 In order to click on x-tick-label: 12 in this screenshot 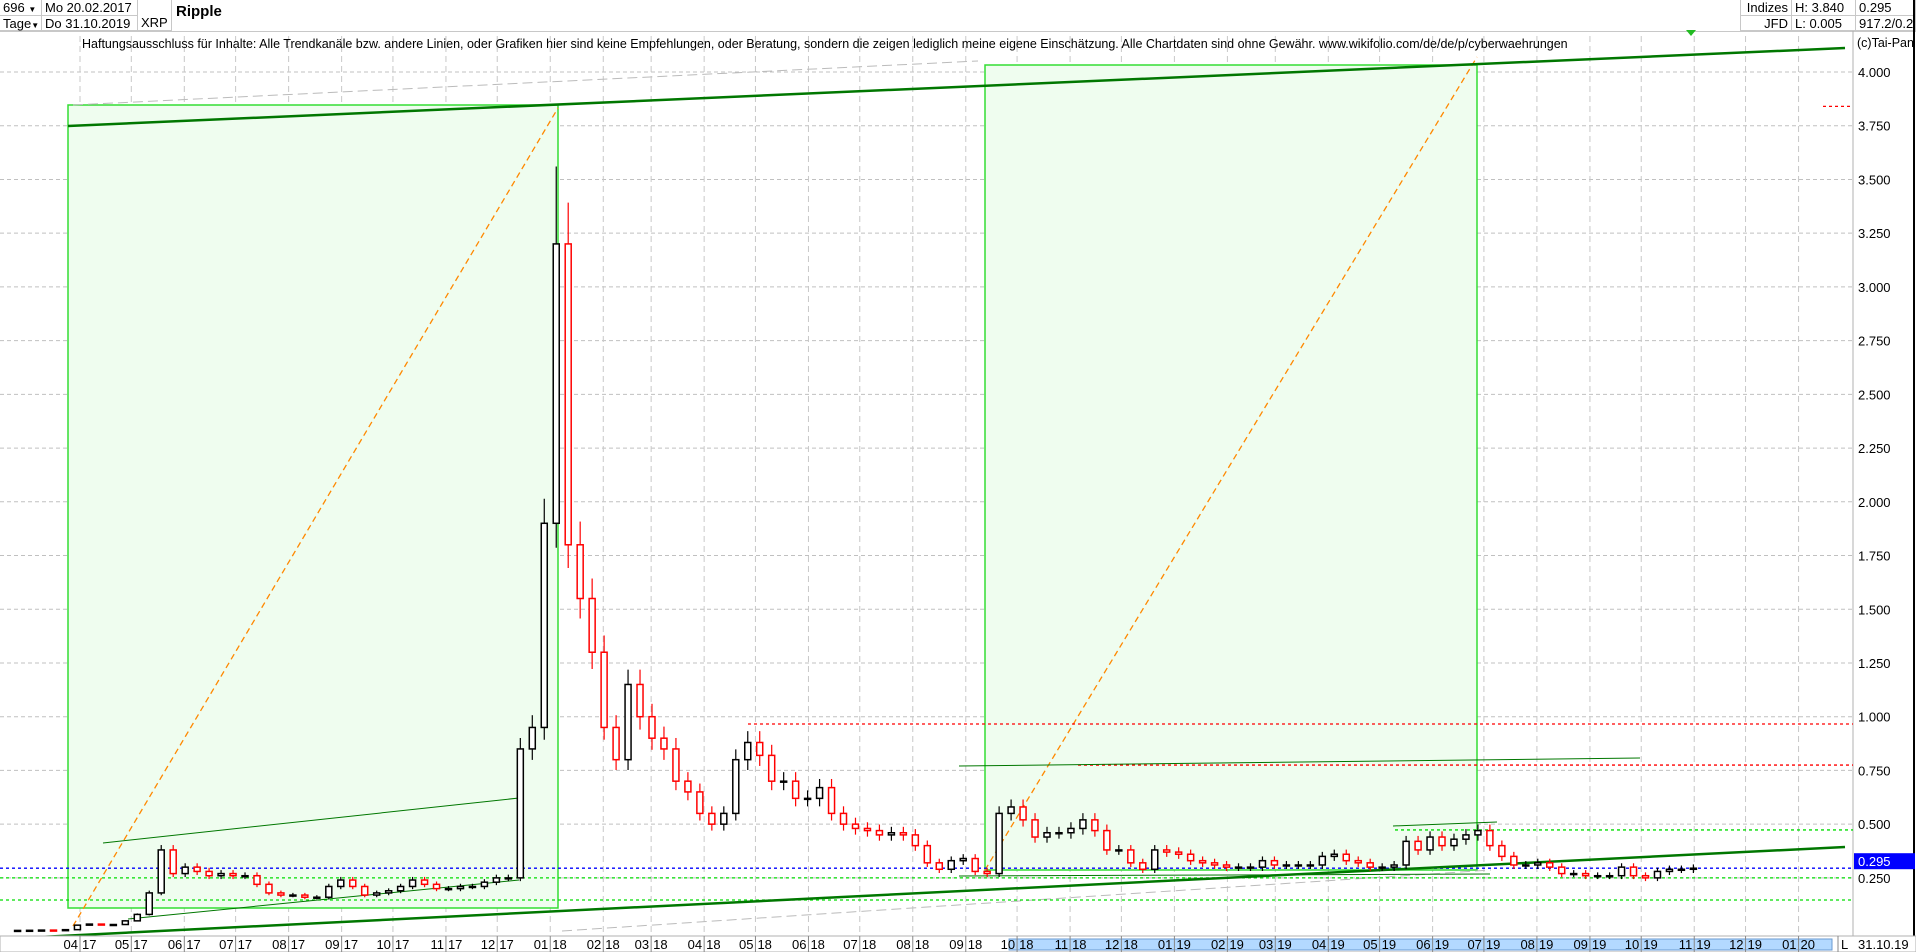, I will do `click(488, 944)`.